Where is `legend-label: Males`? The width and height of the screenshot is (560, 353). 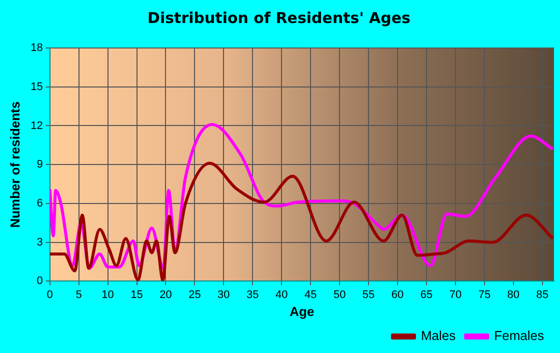
legend-label: Males is located at coordinates (438, 336).